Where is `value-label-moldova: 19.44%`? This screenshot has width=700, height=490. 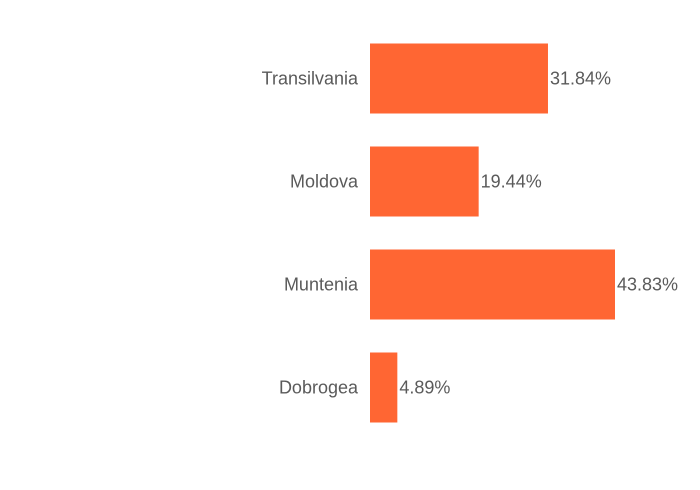
value-label-moldova: 19.44% is located at coordinates (511, 182).